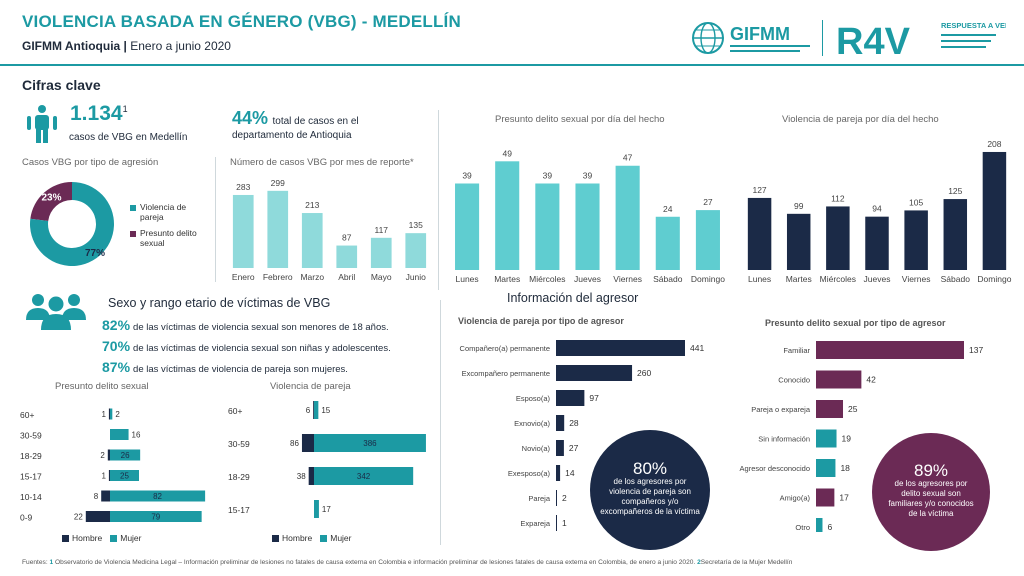  Describe the element at coordinates (547, 279) in the screenshot. I see `tick-label: Miércoles` at that location.